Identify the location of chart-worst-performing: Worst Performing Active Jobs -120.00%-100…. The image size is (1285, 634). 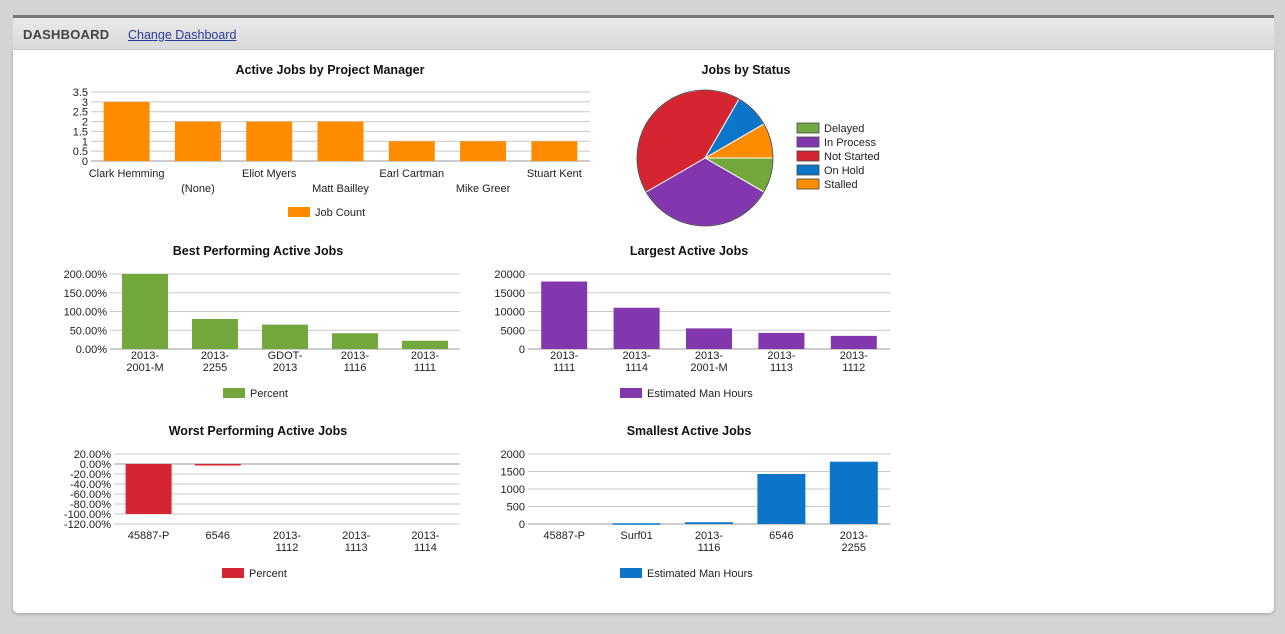
(262, 502).